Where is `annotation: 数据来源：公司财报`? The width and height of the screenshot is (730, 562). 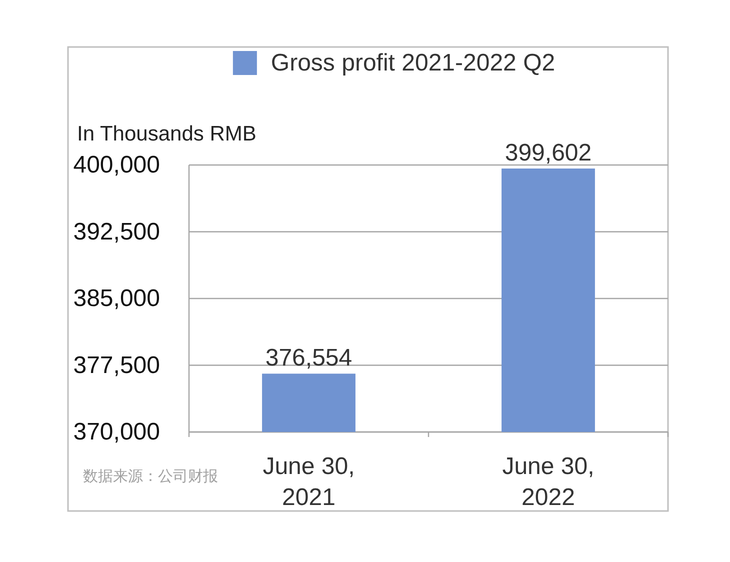 annotation: 数据来源：公司财报 is located at coordinates (150, 476).